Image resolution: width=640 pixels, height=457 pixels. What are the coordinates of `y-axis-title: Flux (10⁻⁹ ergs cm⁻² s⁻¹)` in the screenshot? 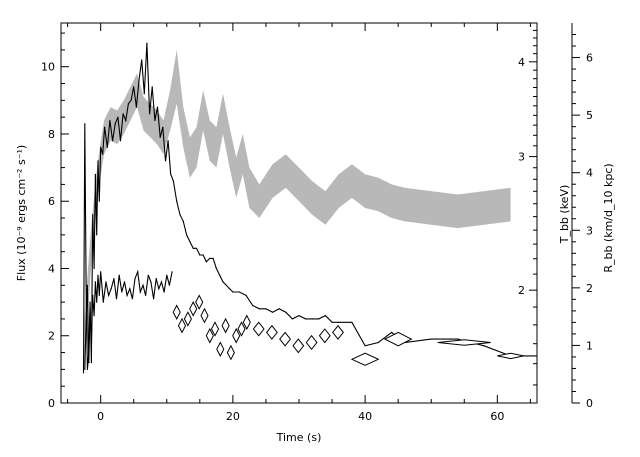 It's located at (21, 213).